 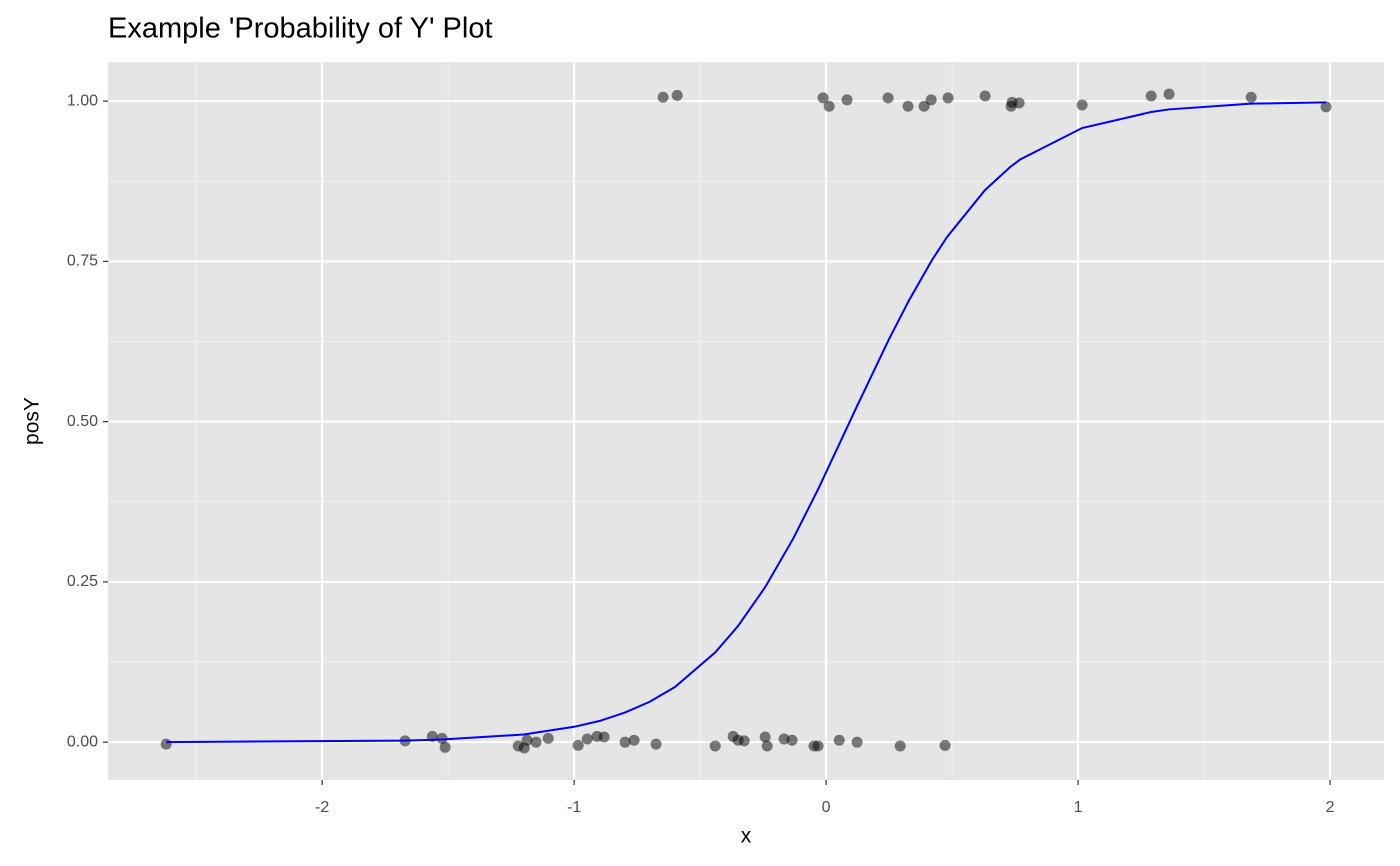 What do you see at coordinates (826, 807) in the screenshot?
I see `x-tick-label: 0` at bounding box center [826, 807].